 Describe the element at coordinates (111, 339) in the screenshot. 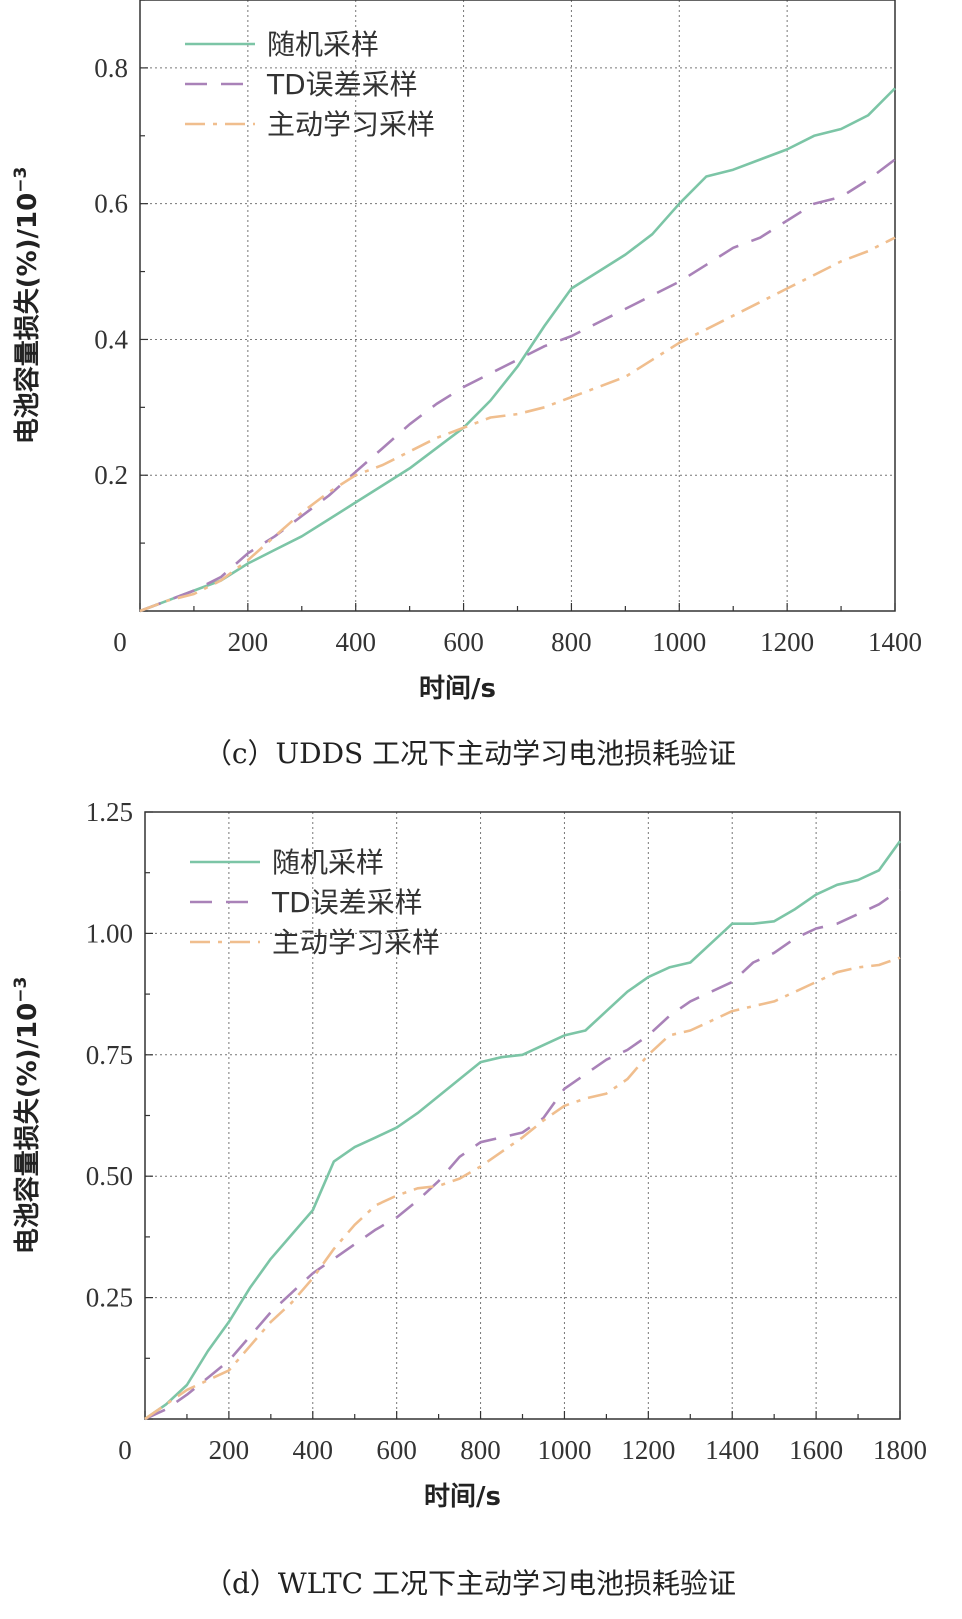

I see `y-tick-label: 0.4` at that location.